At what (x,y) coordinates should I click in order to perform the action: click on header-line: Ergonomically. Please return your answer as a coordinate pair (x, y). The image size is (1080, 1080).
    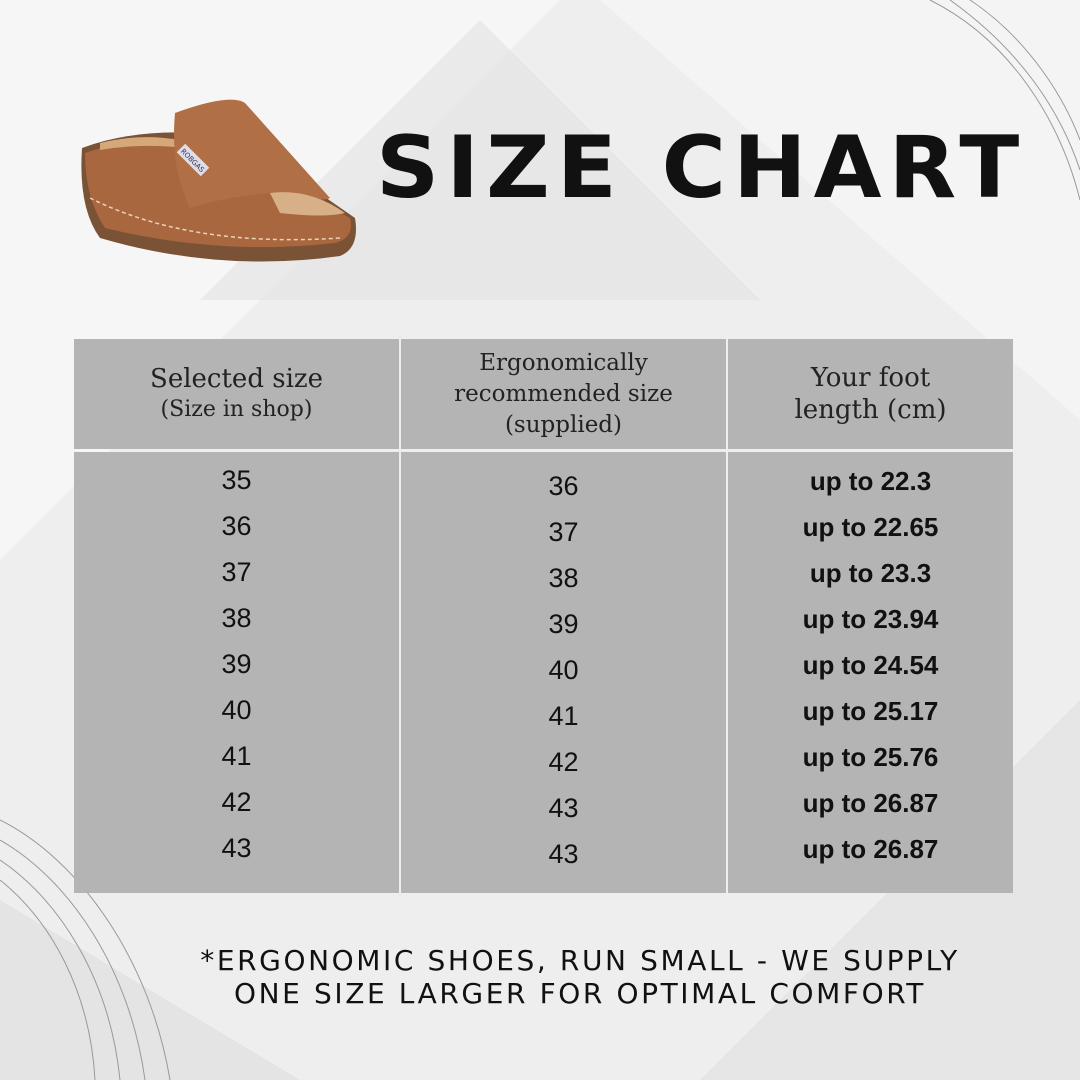
    Looking at the image, I should click on (563, 362).